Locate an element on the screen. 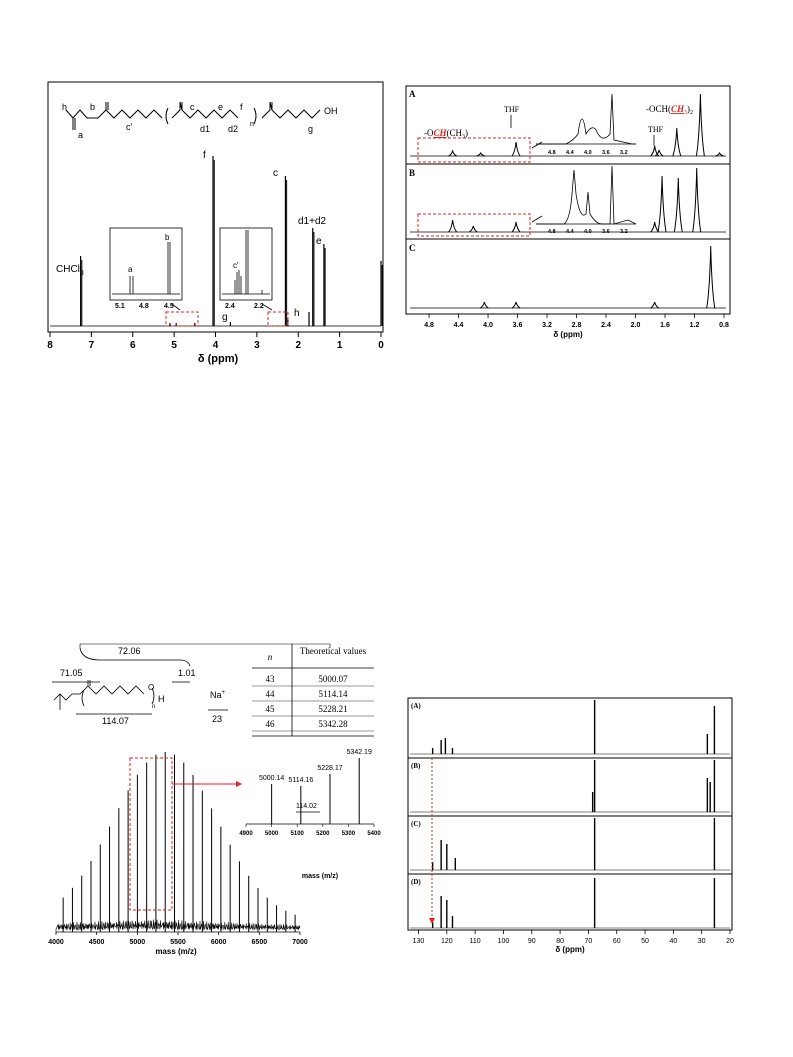 This screenshot has height=1057, width=793. nmr1-inset2-tick: 2.2 is located at coordinates (259, 306).